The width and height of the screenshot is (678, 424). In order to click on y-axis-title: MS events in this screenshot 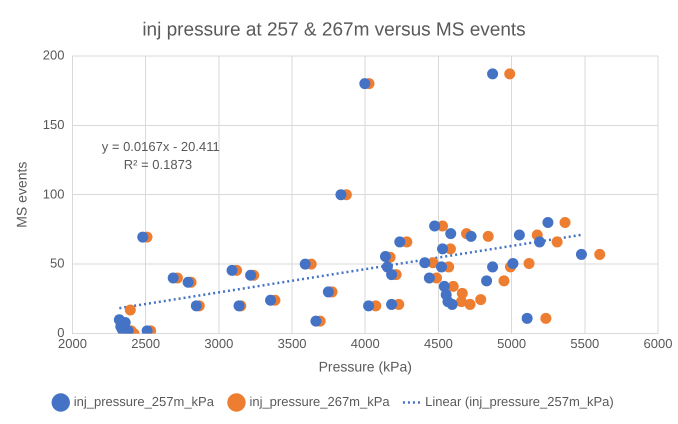, I will do `click(21, 195)`.